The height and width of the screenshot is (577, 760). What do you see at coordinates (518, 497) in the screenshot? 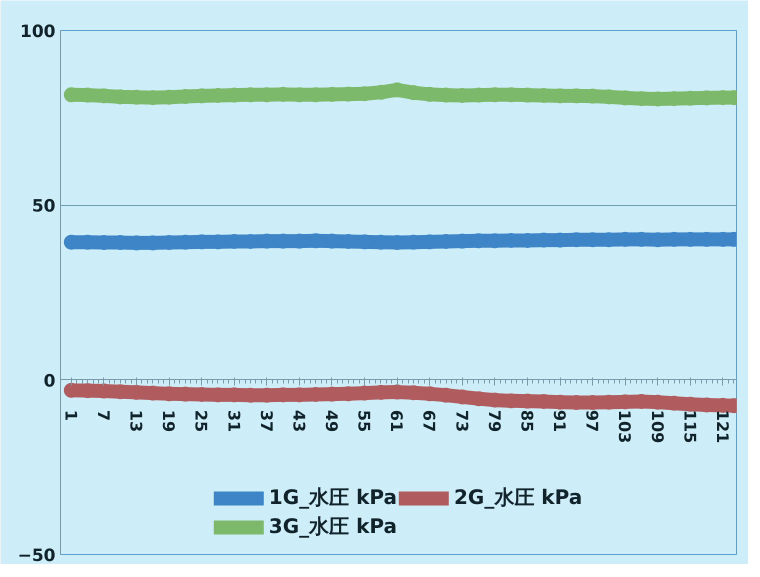
I see `legend-label: 2G_水圧 kPa` at bounding box center [518, 497].